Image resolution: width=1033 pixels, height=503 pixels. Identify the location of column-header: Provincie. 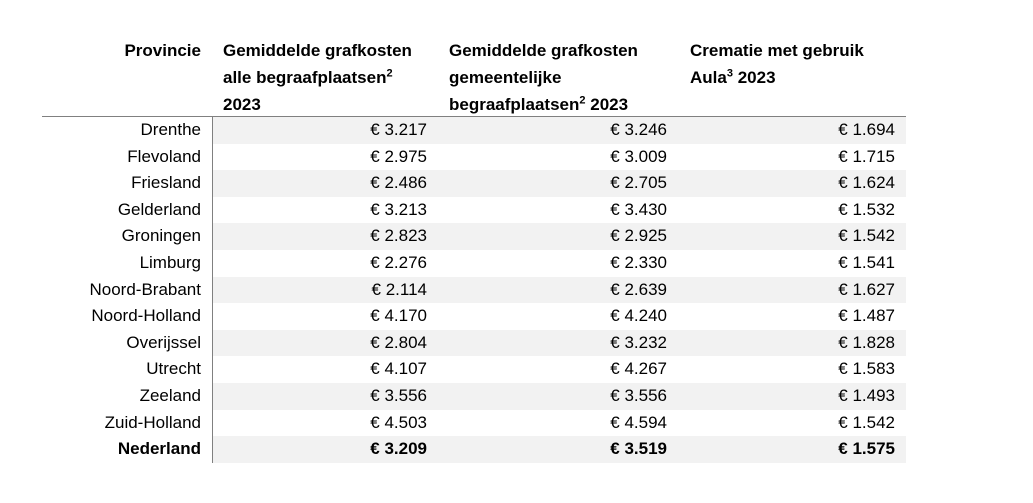
(121, 50).